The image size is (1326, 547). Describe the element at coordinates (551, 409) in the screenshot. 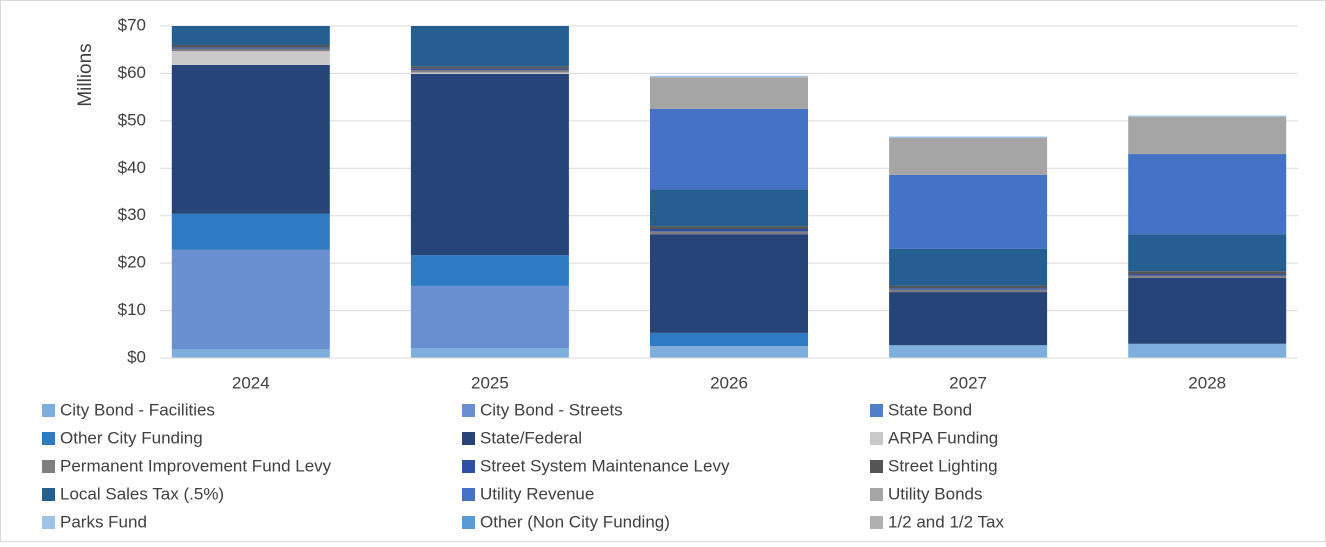

I see `legend-label: City Bond - Streets` at that location.